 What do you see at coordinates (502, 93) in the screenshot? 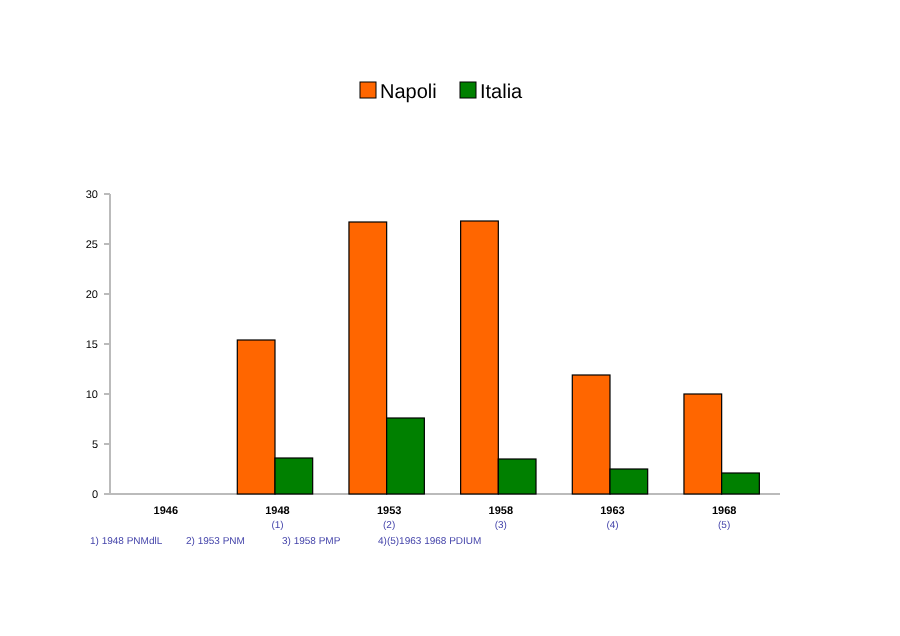
I see `legend-label: Italia` at bounding box center [502, 93].